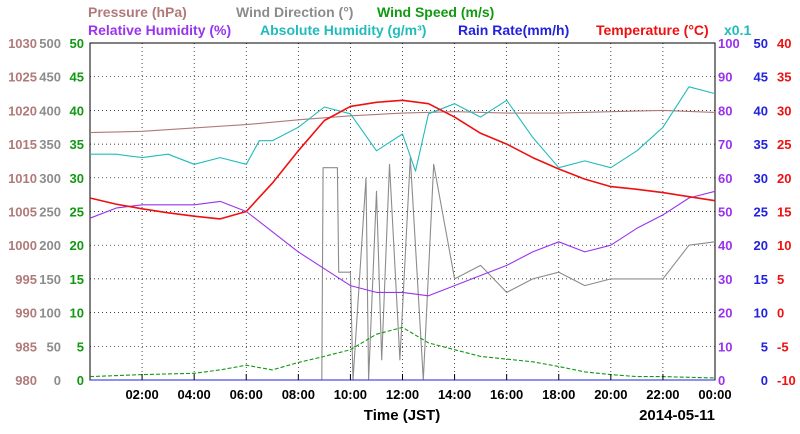 The height and width of the screenshot is (434, 800). I want to click on rain_rate-tick-label: 5, so click(764, 346).